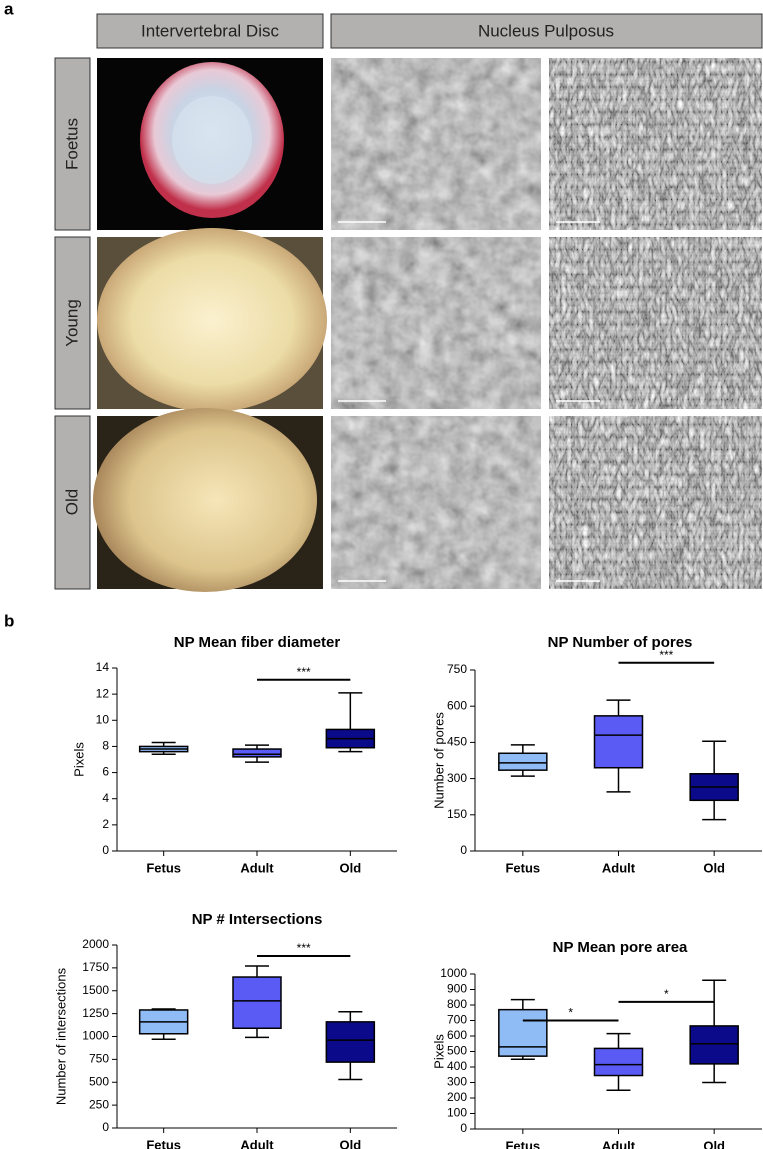 The width and height of the screenshot is (763, 1149). Describe the element at coordinates (438, 760) in the screenshot. I see `y-axis-label: Number of pores` at that location.